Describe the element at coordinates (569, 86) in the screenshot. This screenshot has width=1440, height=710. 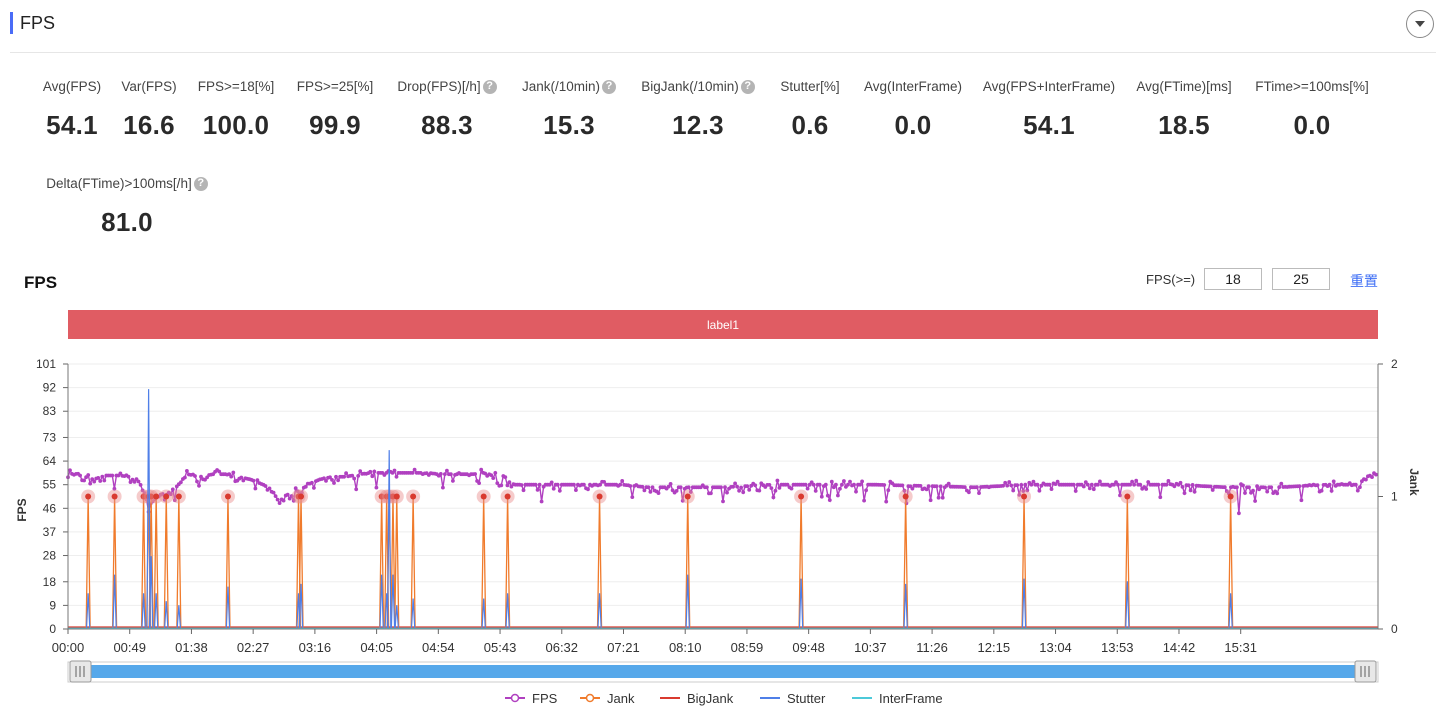
I see `metric-label: Jank(/10min)?` at that location.